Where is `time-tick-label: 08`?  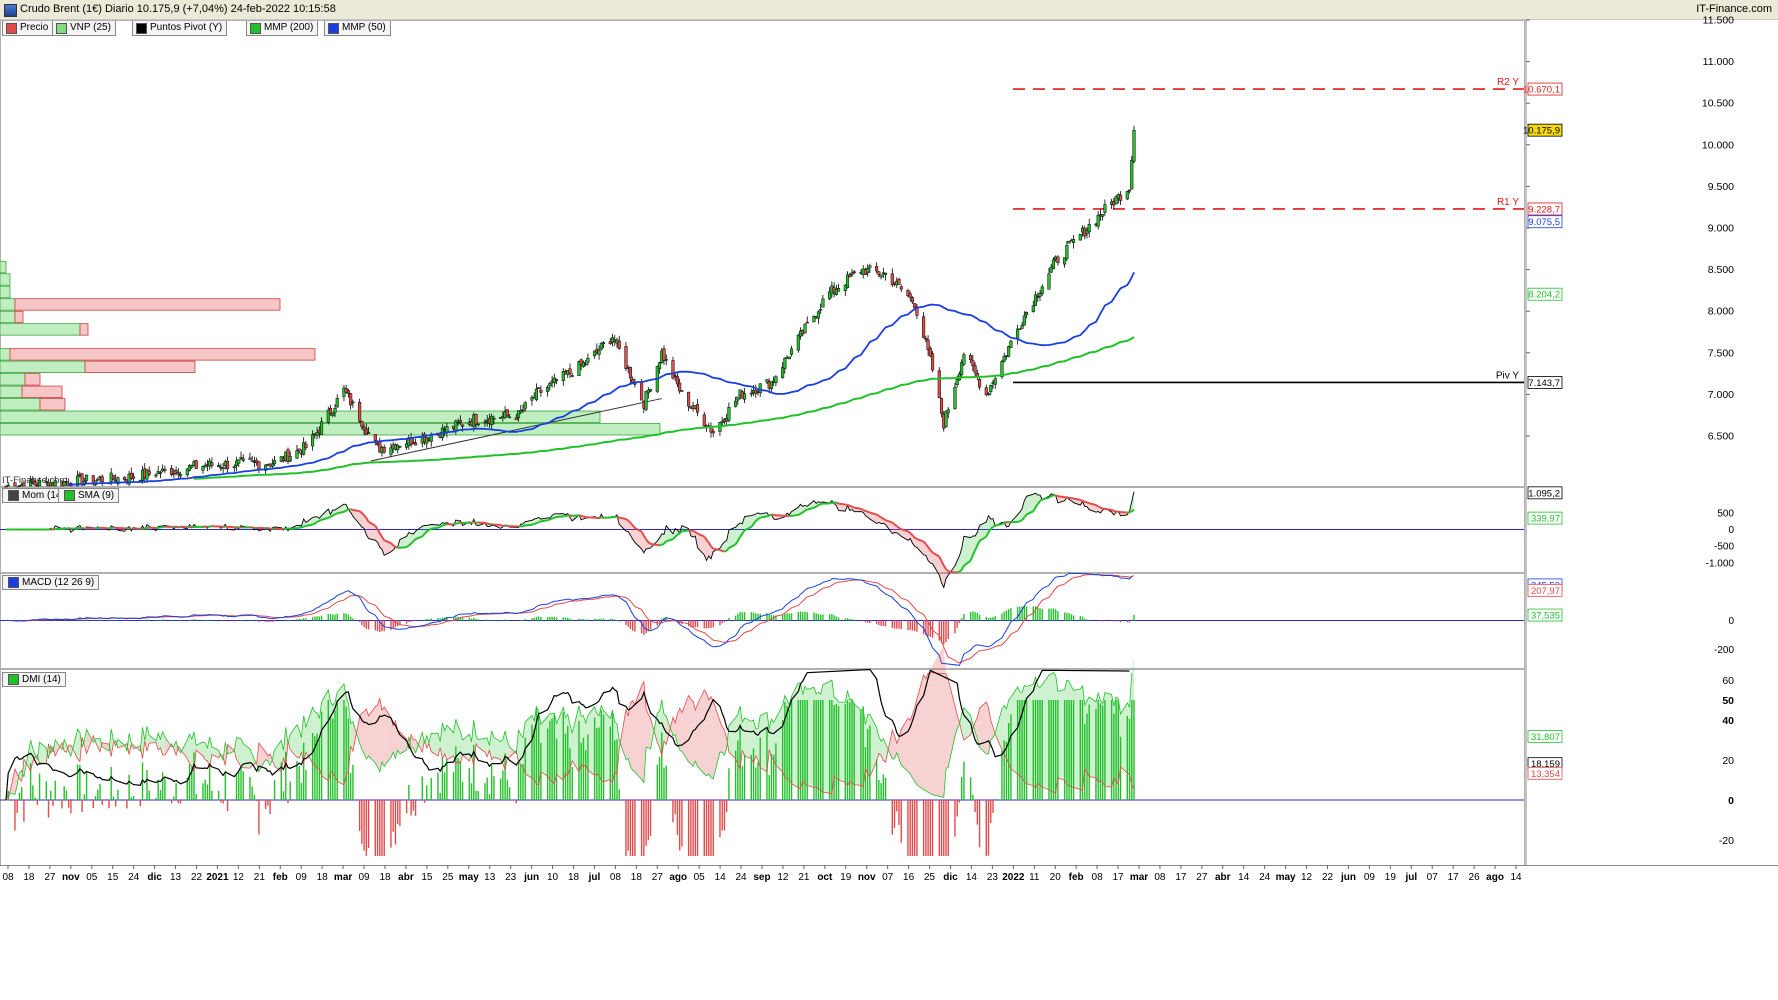 time-tick-label: 08 is located at coordinates (1160, 877).